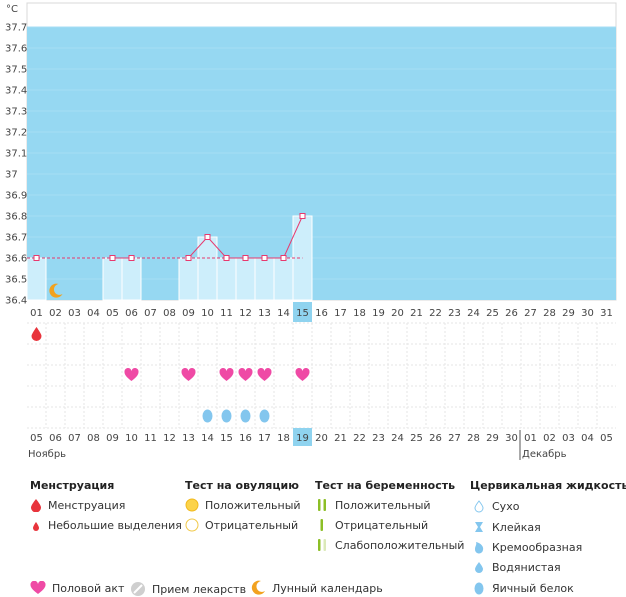 This screenshot has height=597, width=626. I want to click on cycle-day-label: 26, so click(511, 313).